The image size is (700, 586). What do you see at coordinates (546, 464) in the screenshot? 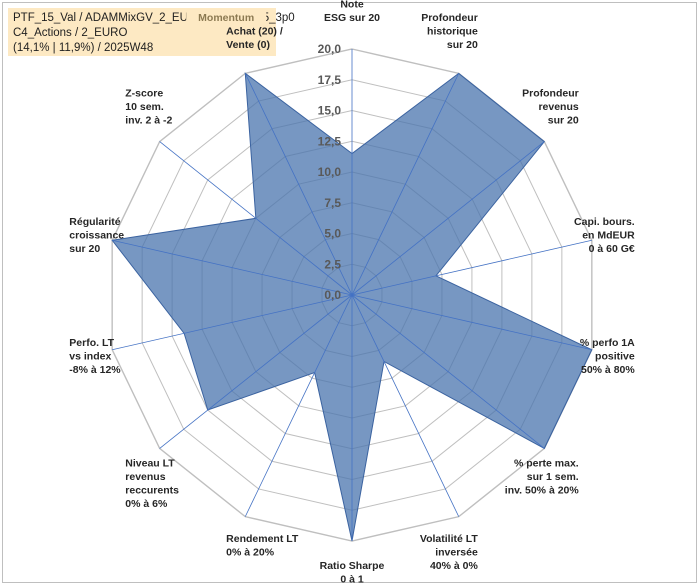
I see `axis-label-line: % perte max.` at bounding box center [546, 464].